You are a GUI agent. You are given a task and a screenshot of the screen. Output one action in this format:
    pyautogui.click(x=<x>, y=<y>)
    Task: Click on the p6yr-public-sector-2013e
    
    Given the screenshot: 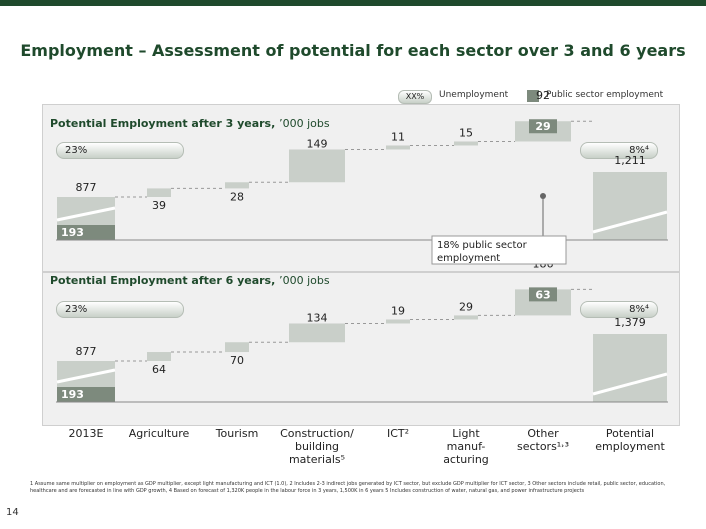 What is the action you would take?
    pyautogui.click(x=86, y=394)
    